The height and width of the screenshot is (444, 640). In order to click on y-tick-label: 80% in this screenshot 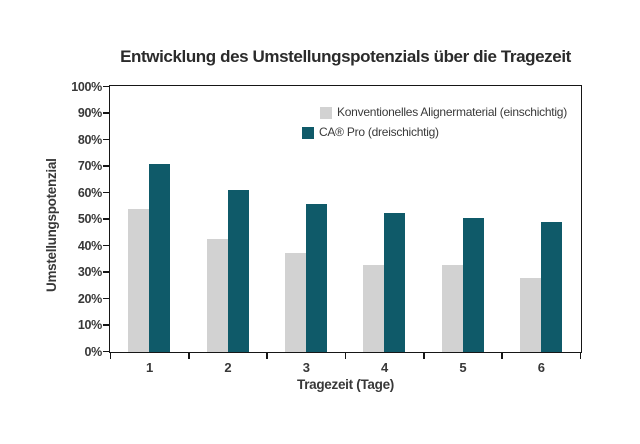, I will do `click(89, 139)`.